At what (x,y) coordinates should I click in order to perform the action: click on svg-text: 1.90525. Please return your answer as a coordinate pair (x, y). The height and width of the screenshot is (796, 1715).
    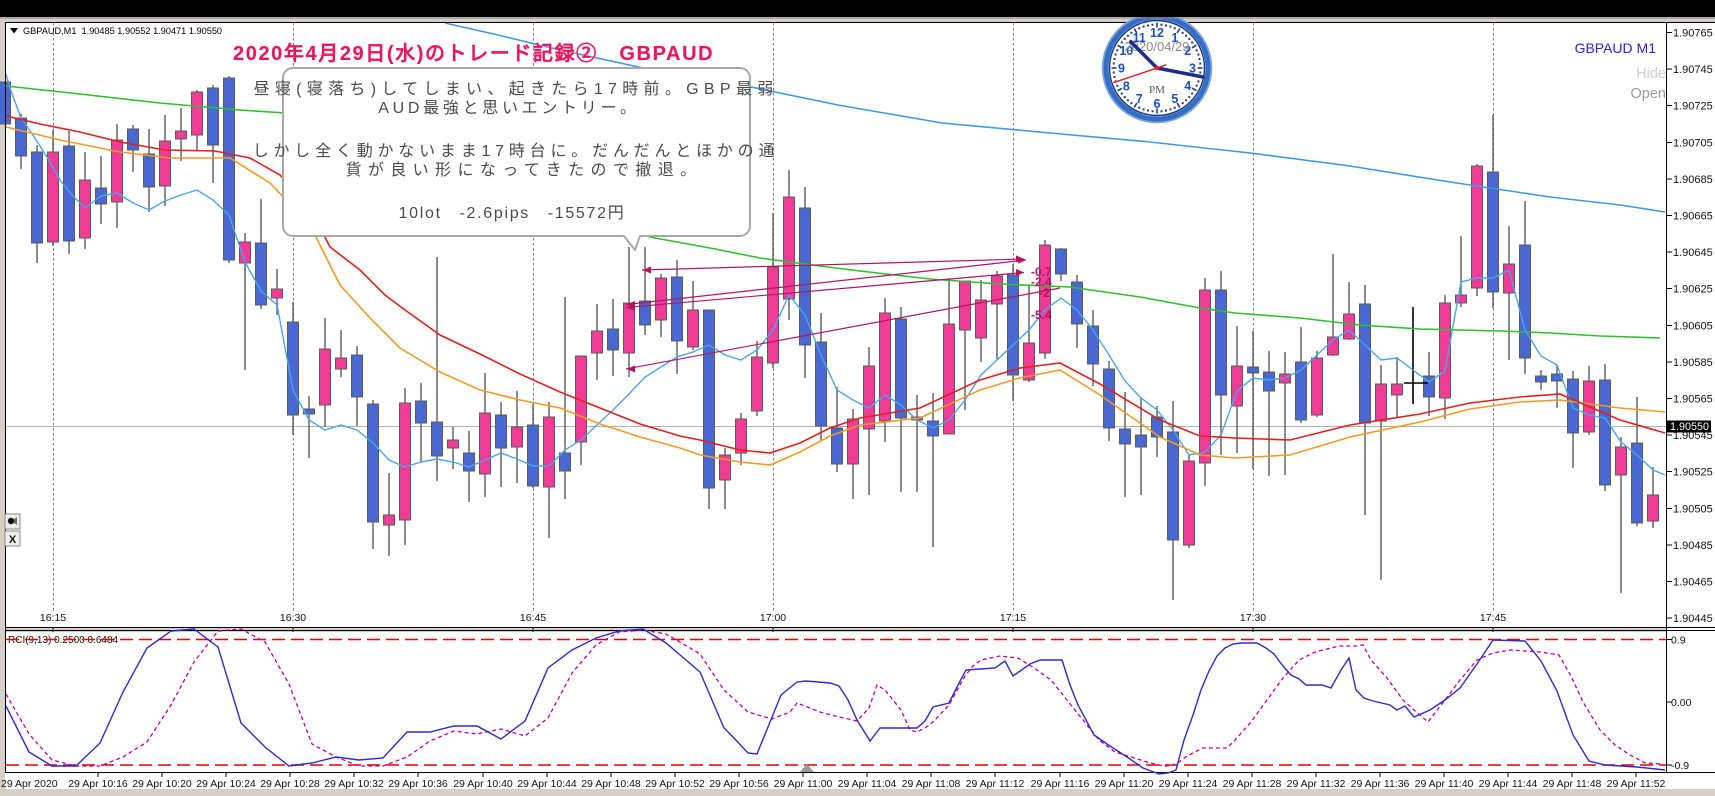
    Looking at the image, I should click on (1693, 473).